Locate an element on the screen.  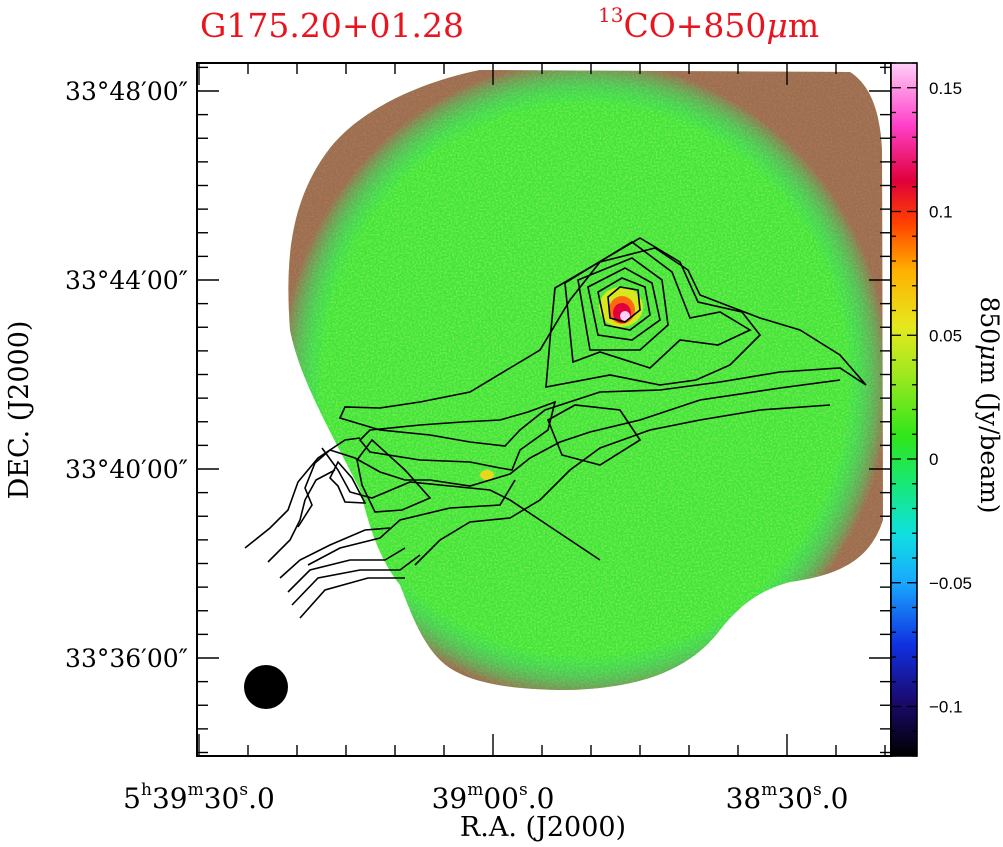
x-axis-label: R.A. (J2000) is located at coordinates (543, 827).